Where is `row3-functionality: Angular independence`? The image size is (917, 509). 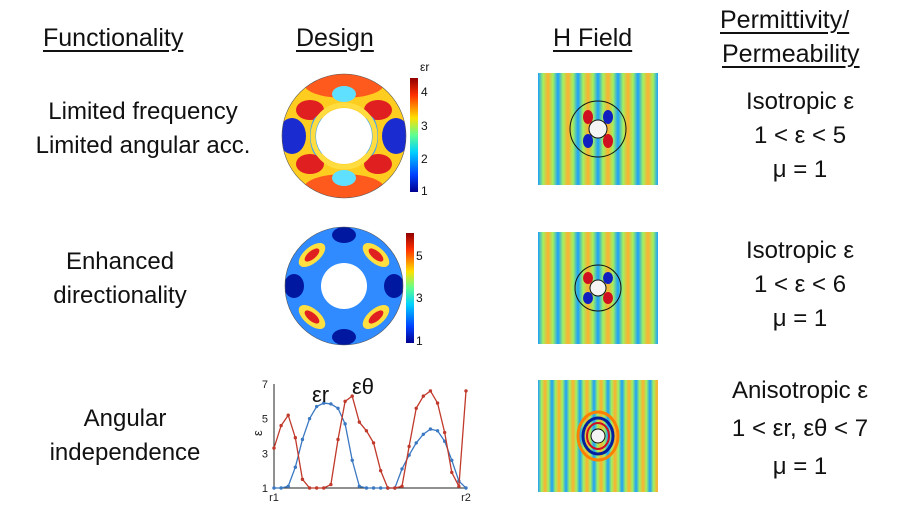 row3-functionality: Angular independence is located at coordinates (125, 436).